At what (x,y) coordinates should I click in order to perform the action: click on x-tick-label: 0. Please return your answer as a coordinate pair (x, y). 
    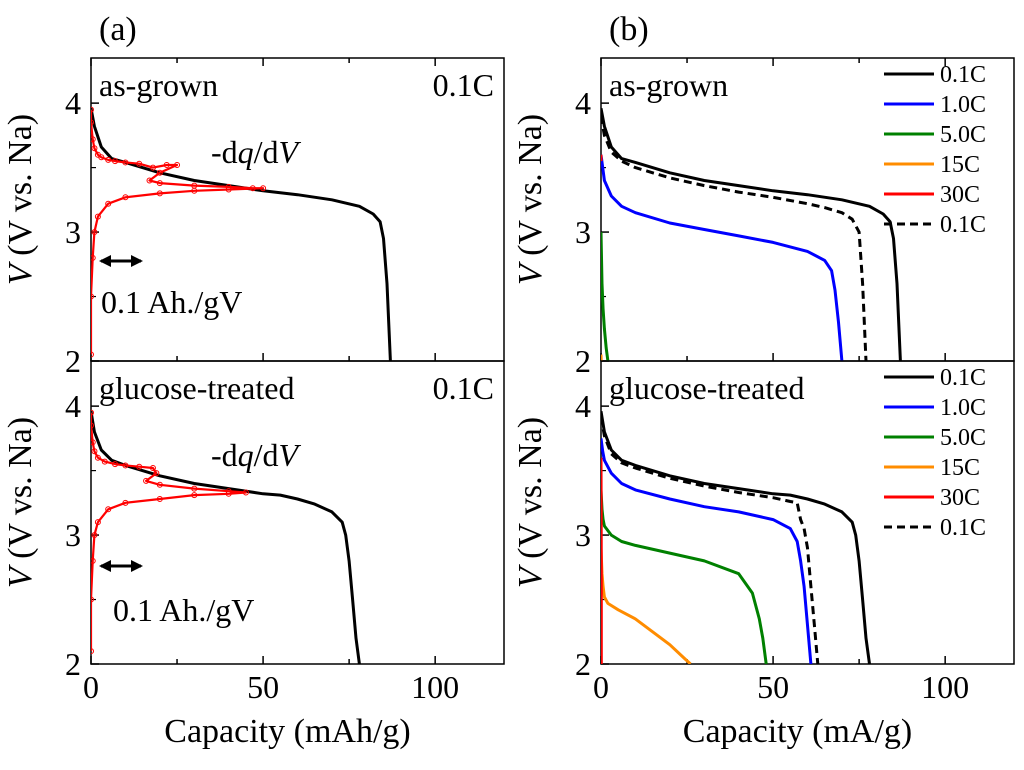
    Looking at the image, I should click on (601, 687).